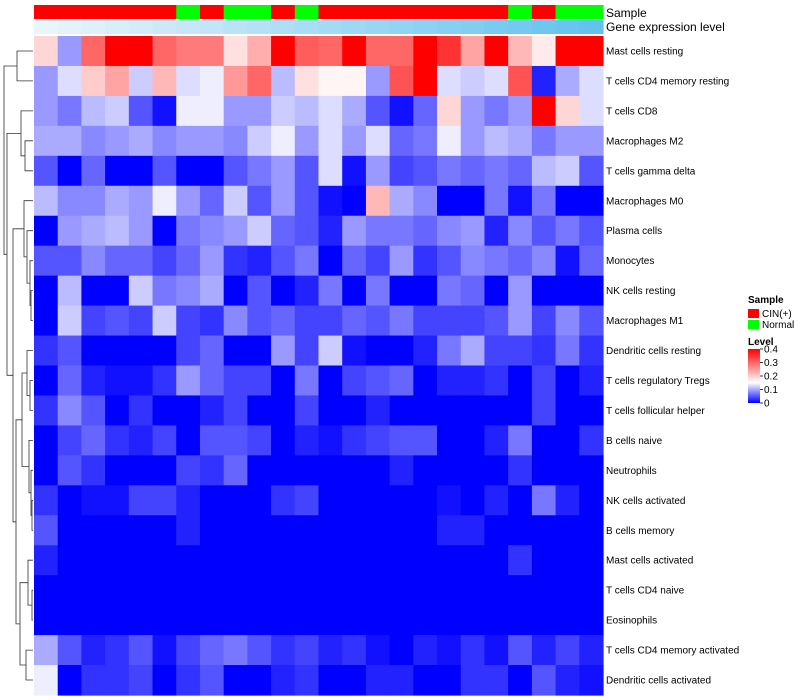 The image size is (800, 700). What do you see at coordinates (771, 350) in the screenshot?
I see `legend-level-tick-label: 0.4` at bounding box center [771, 350].